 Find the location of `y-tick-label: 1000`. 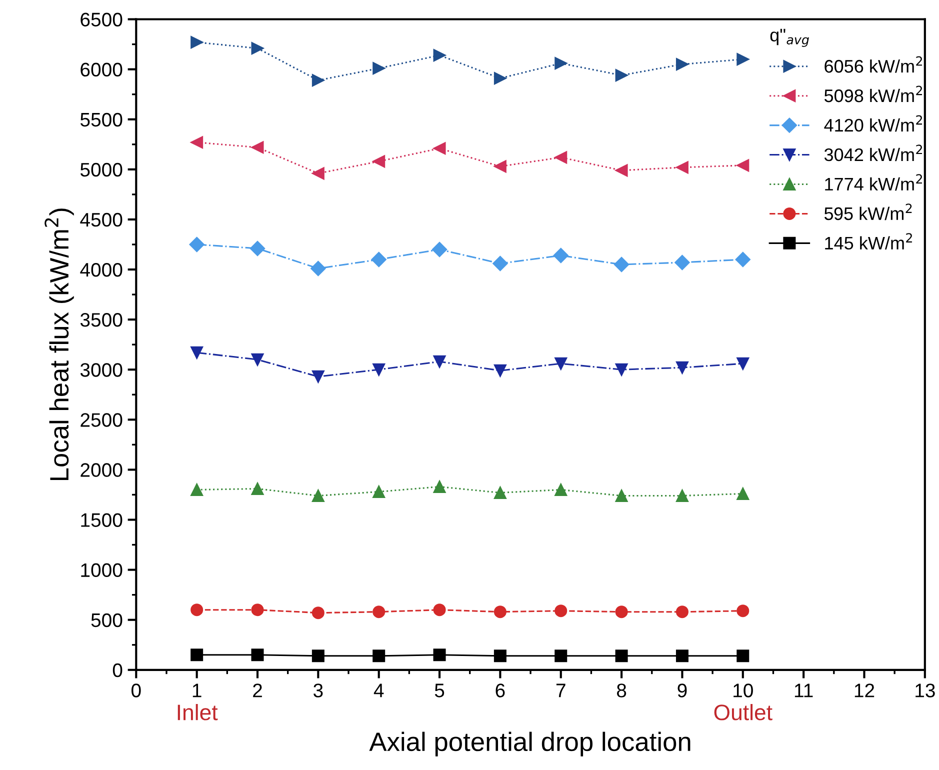

y-tick-label: 1000 is located at coordinates (101, 570).